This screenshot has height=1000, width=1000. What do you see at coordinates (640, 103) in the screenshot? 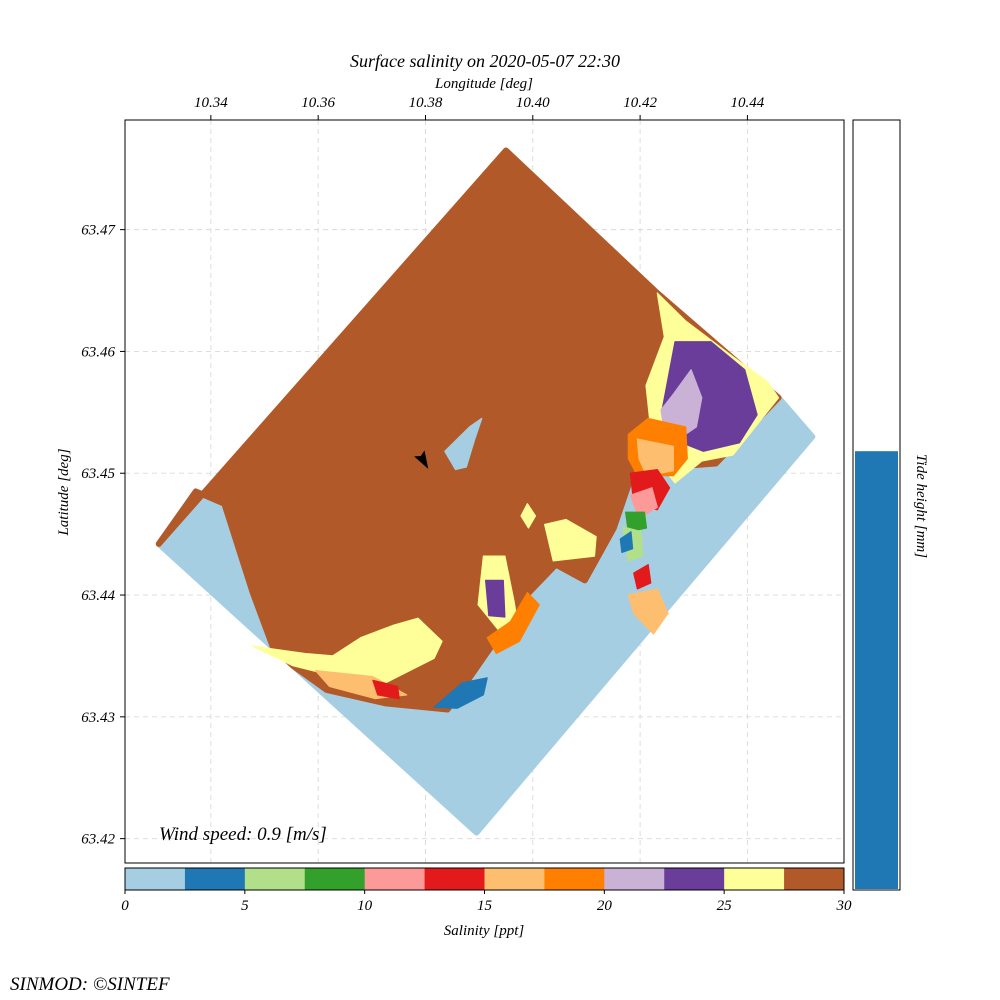
I see `x-tick-label-4: 10.42` at bounding box center [640, 103].